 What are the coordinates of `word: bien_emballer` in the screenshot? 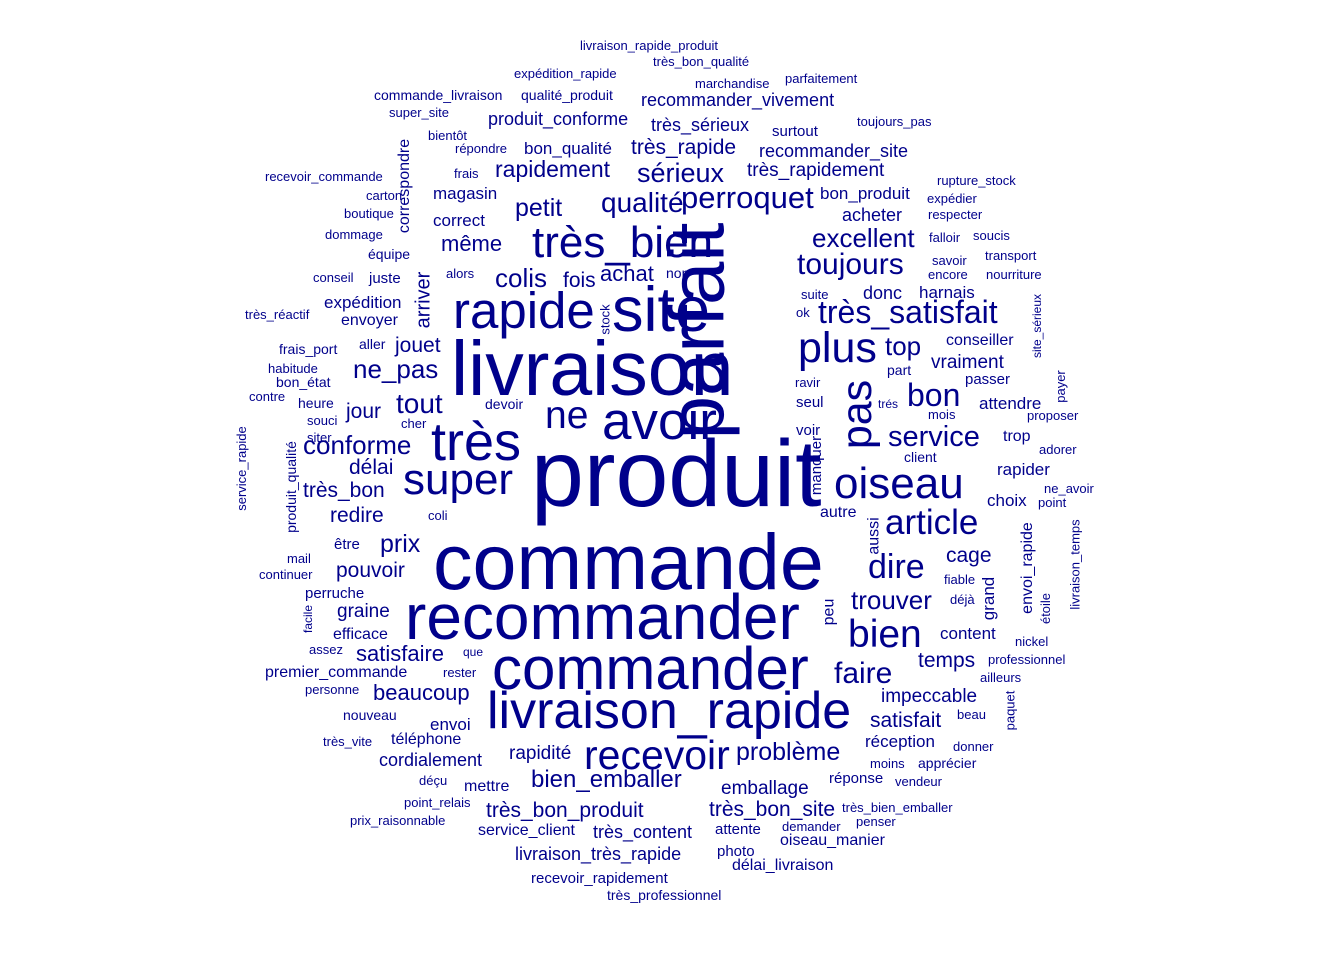 It's located at (606, 779).